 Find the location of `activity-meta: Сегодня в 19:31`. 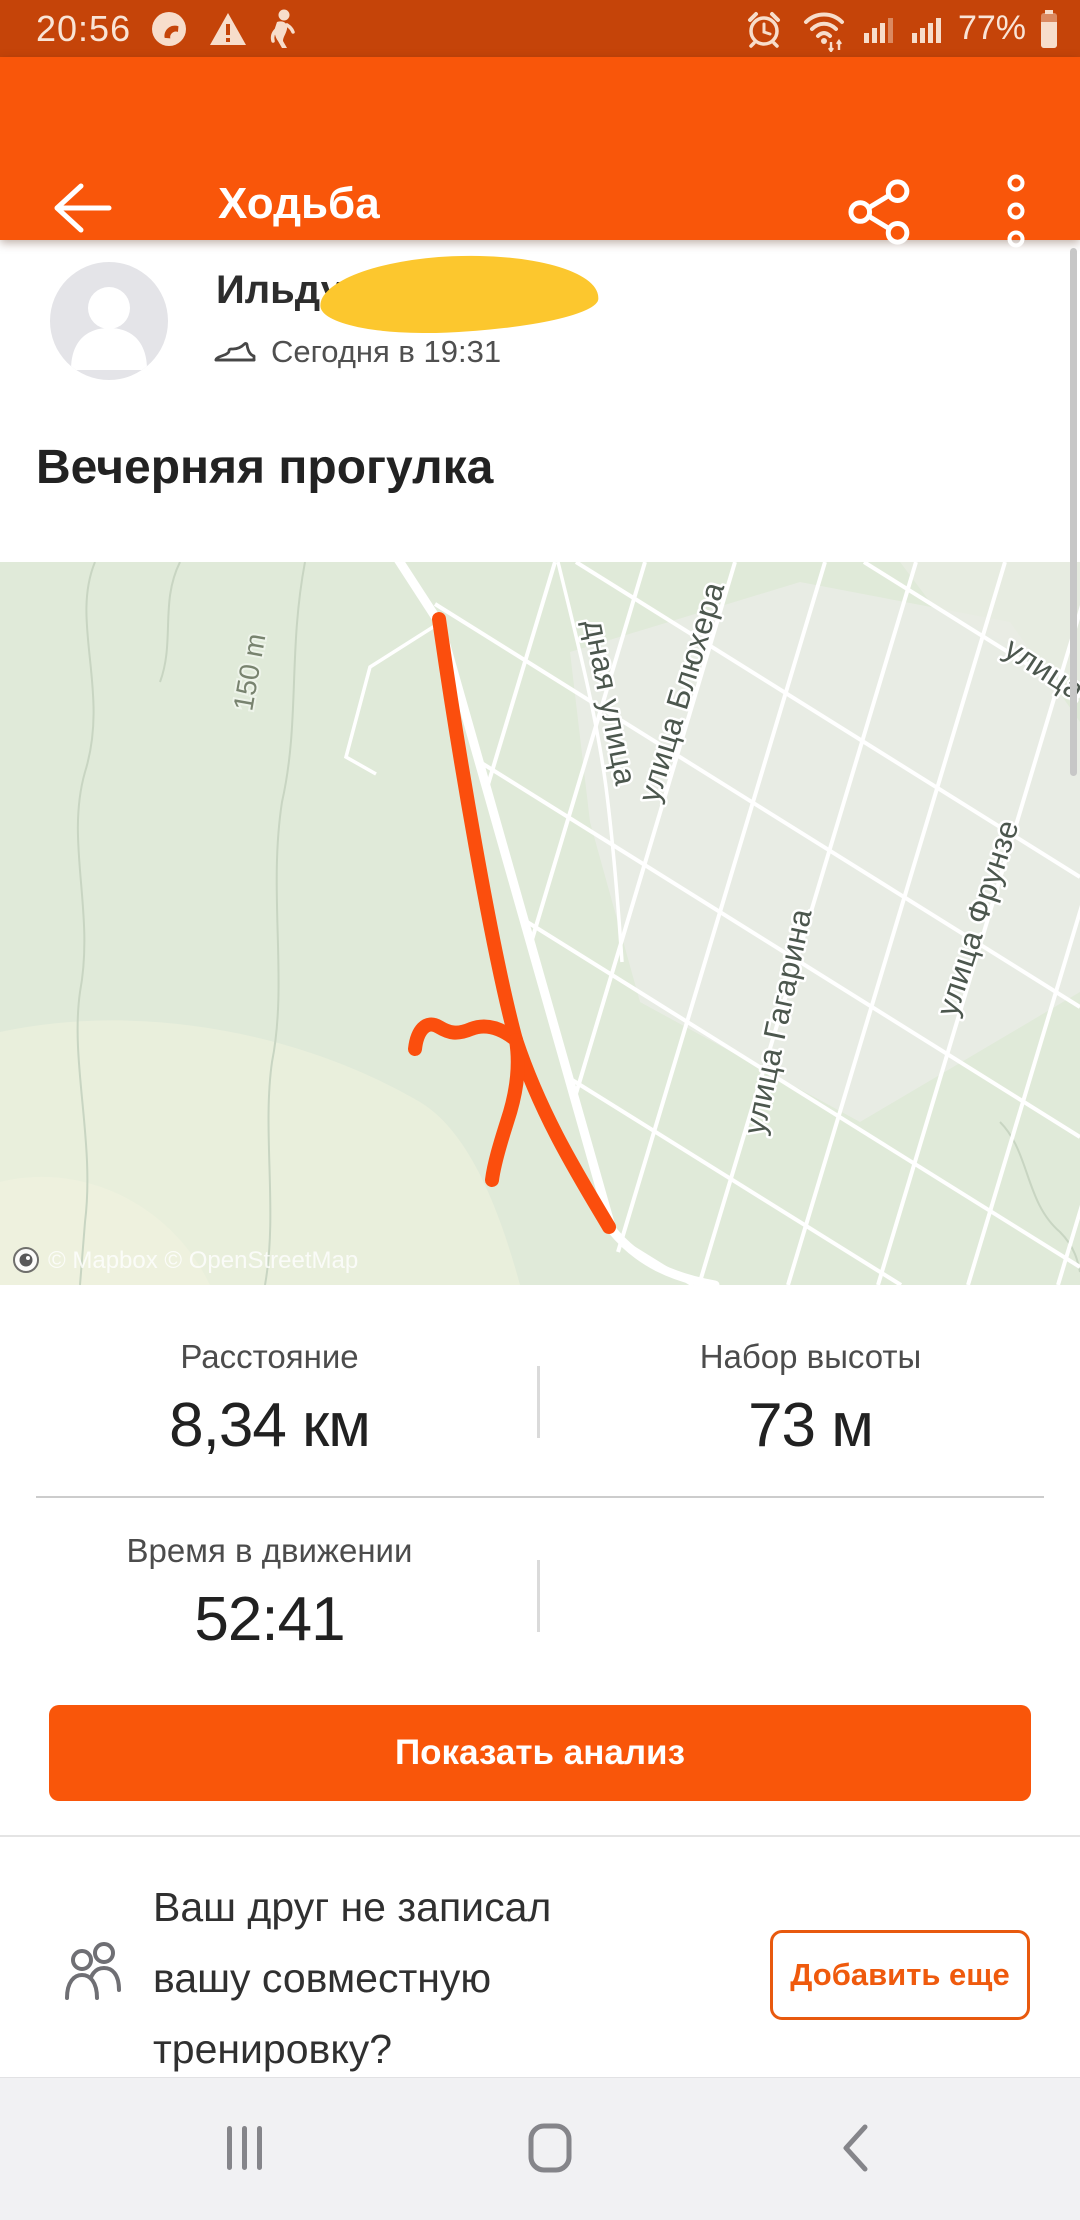

activity-meta: Сегодня в 19:31 is located at coordinates (357, 352).